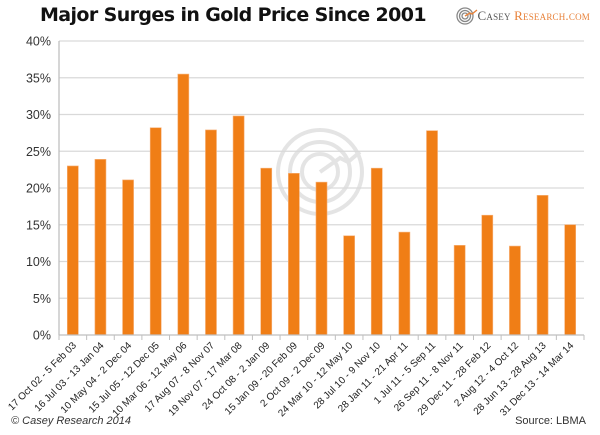 This screenshot has width=600, height=435. What do you see at coordinates (42, 336) in the screenshot?
I see `y-tick-label: 0%` at bounding box center [42, 336].